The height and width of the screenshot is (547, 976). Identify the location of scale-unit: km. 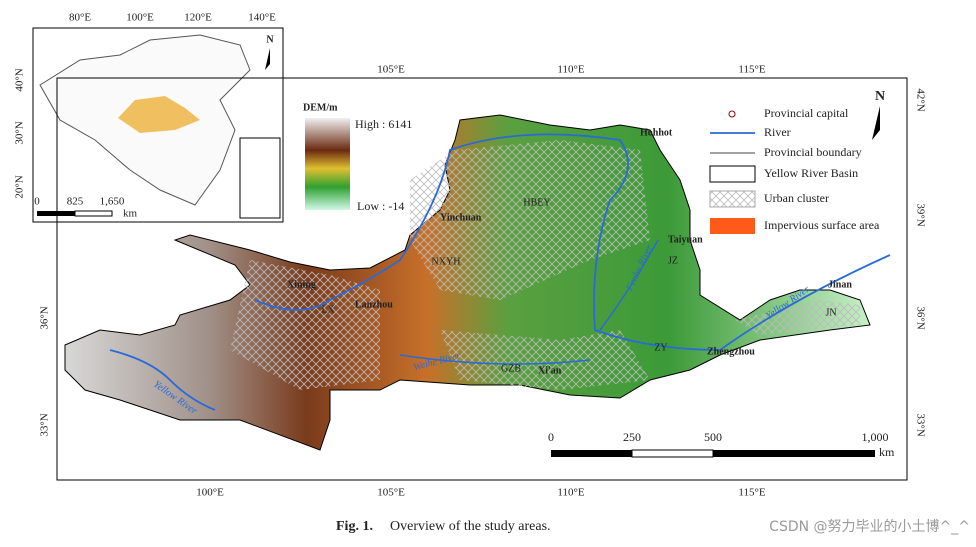
(887, 452).